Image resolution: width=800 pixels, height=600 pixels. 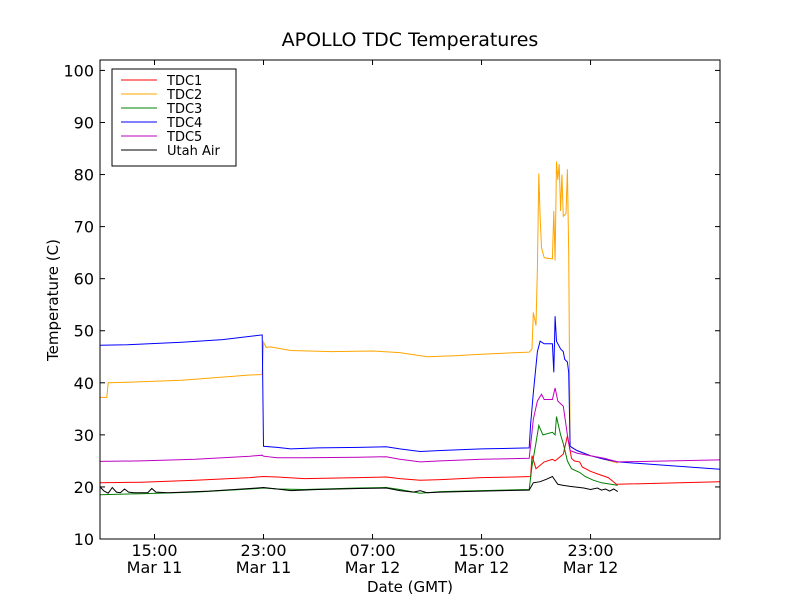 What do you see at coordinates (372, 550) in the screenshot?
I see `x-tick-time-label: 07:00` at bounding box center [372, 550].